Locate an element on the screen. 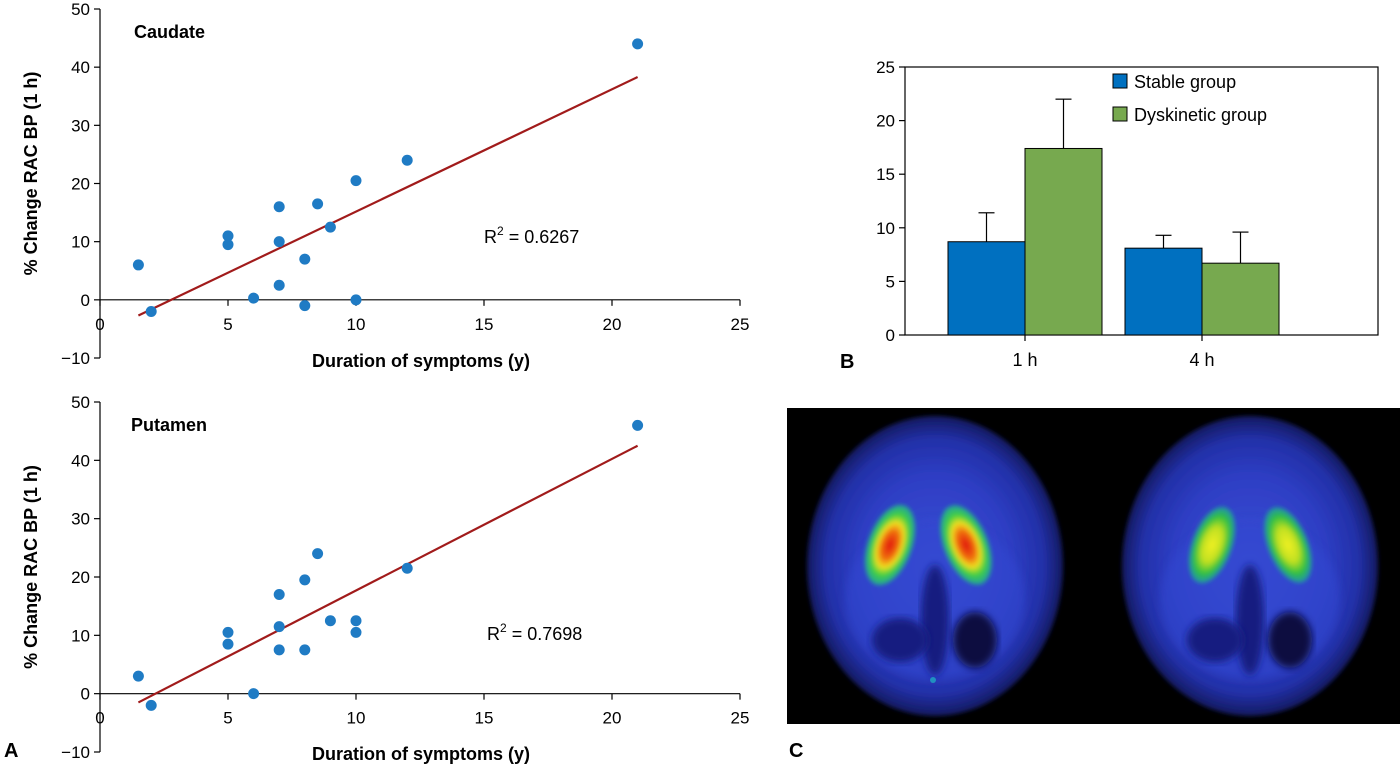 Image resolution: width=1400 pixels, height=766 pixels. caudate-y-tick-label: 30 is located at coordinates (80, 125).